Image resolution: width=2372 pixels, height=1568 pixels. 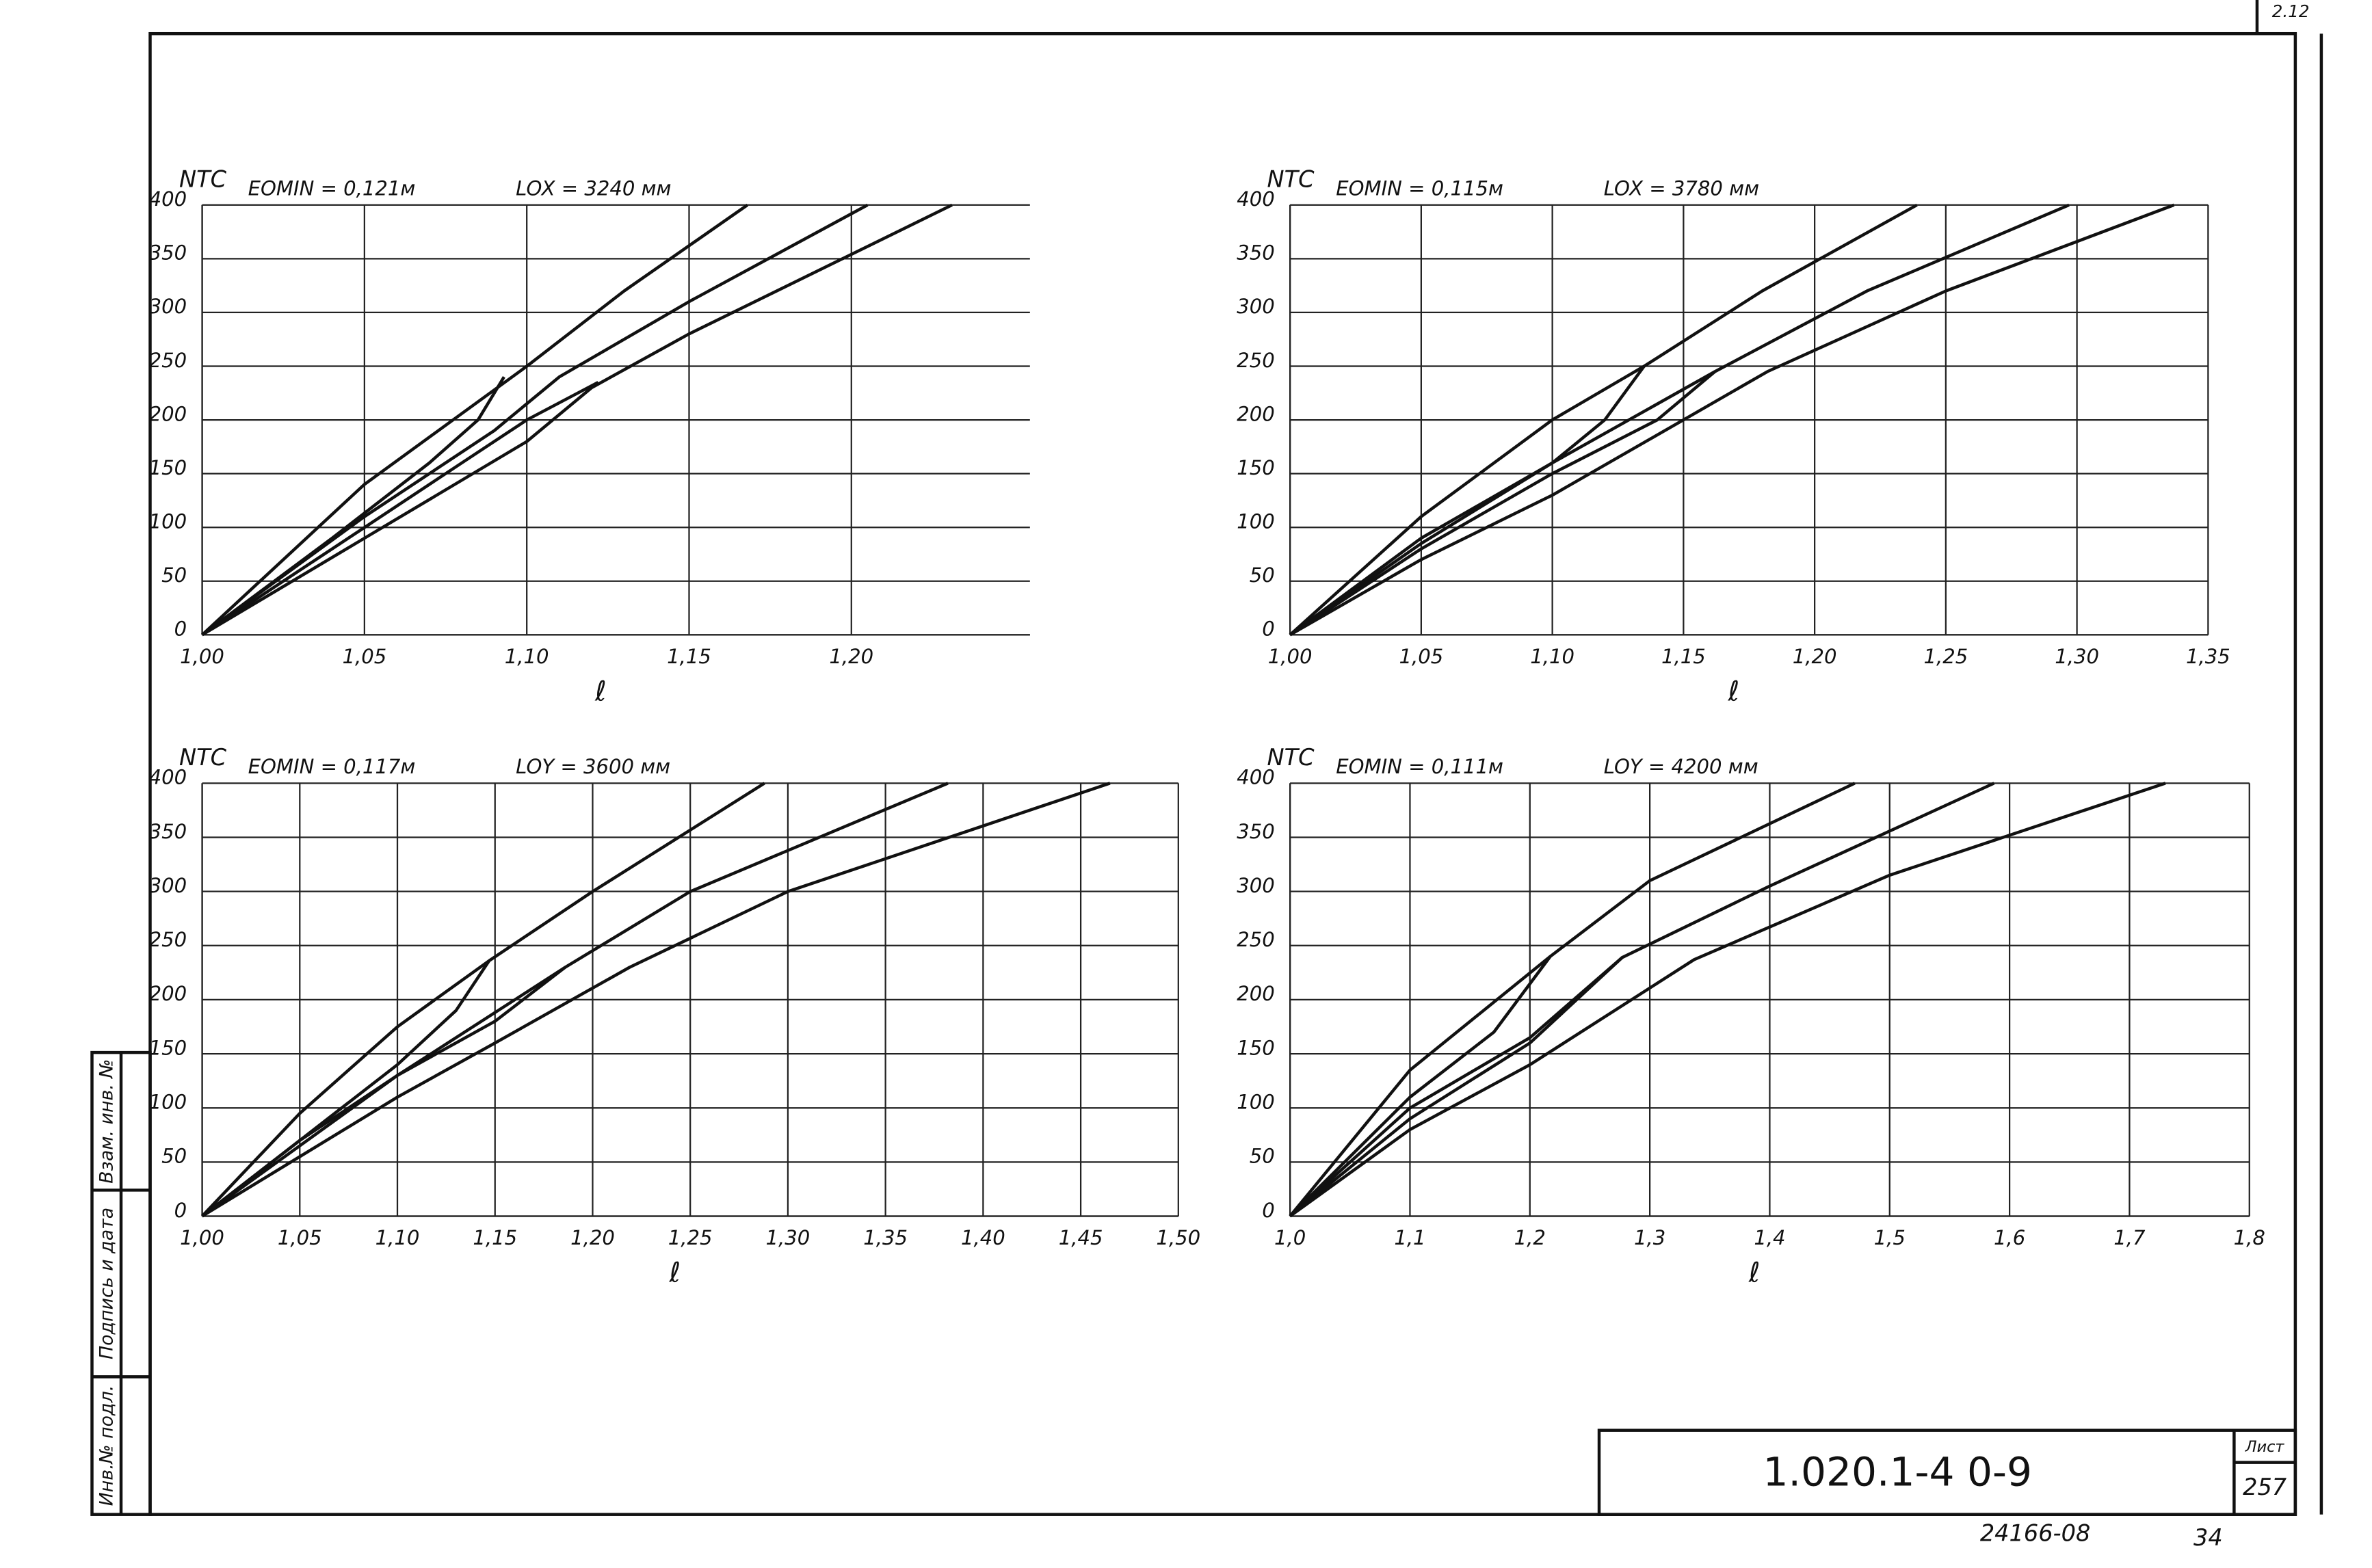 I want to click on stamp-text: Подпись и дата, so click(x=107, y=1283).